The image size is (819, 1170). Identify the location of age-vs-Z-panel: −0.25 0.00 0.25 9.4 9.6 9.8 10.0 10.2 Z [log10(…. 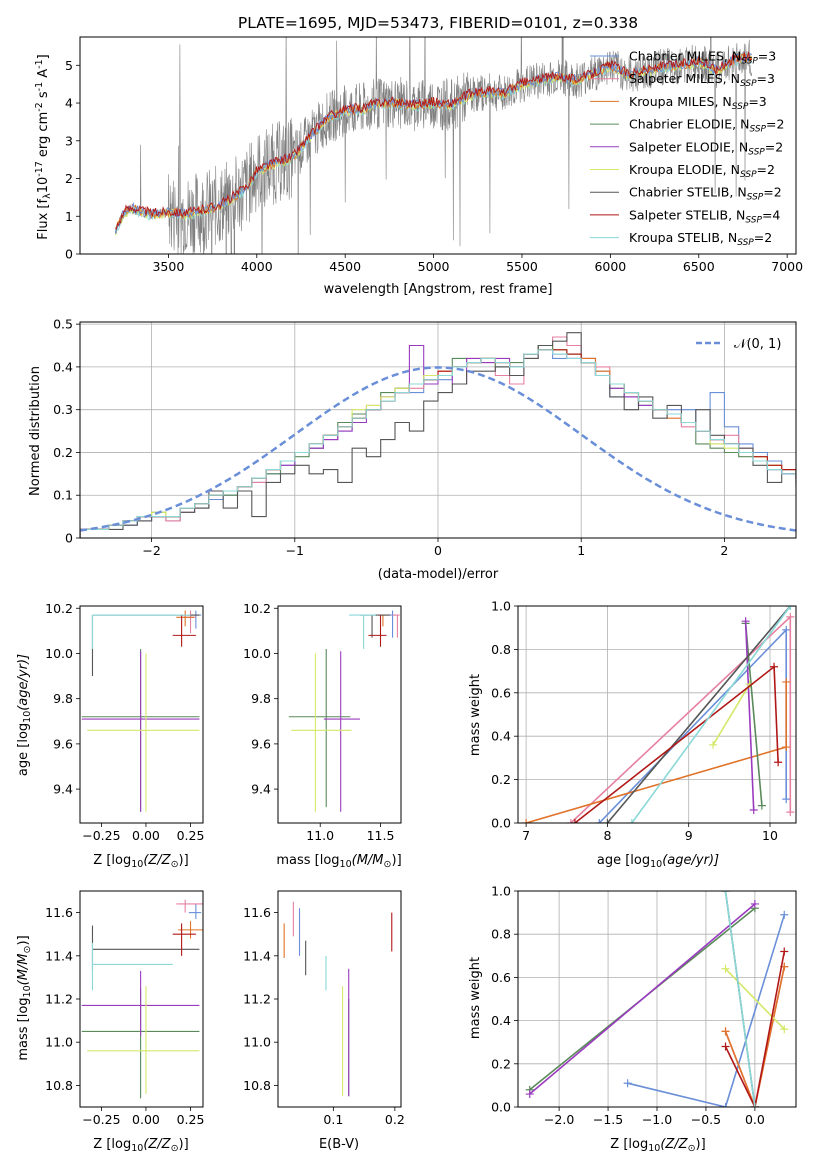
(110, 735).